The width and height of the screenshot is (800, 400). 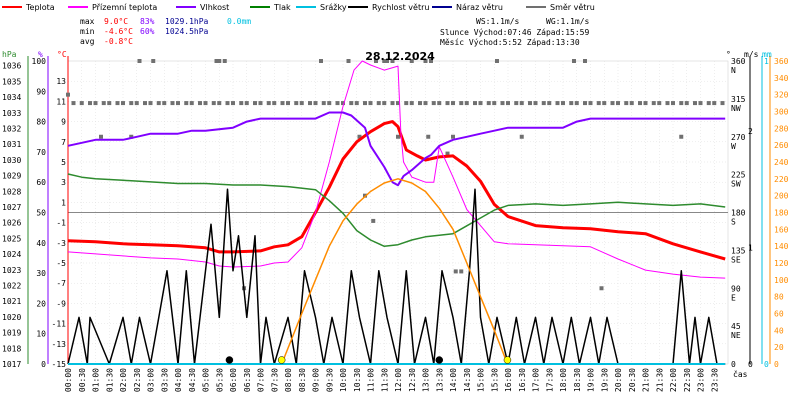 What do you see at coordinates (109, 380) in the screenshot?
I see `x-tick: 01:30` at bounding box center [109, 380].